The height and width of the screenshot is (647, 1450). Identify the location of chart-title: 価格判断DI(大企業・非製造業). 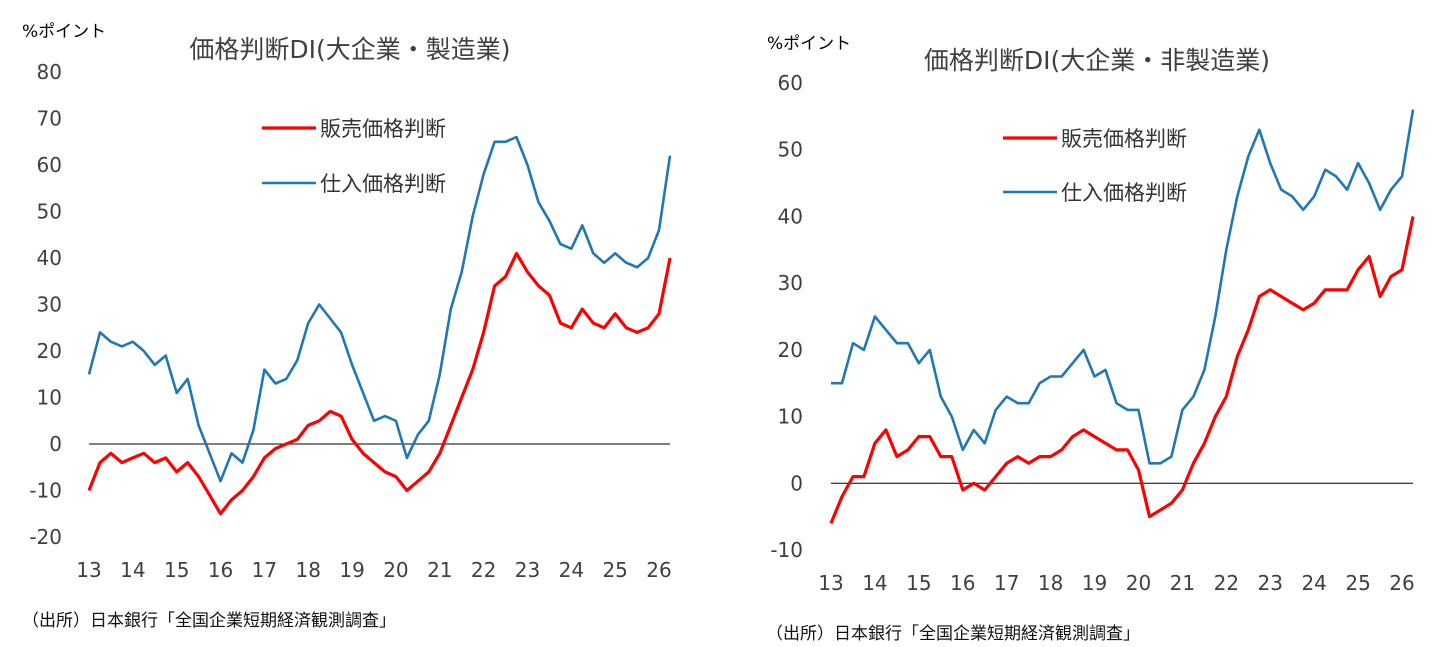
(1097, 60).